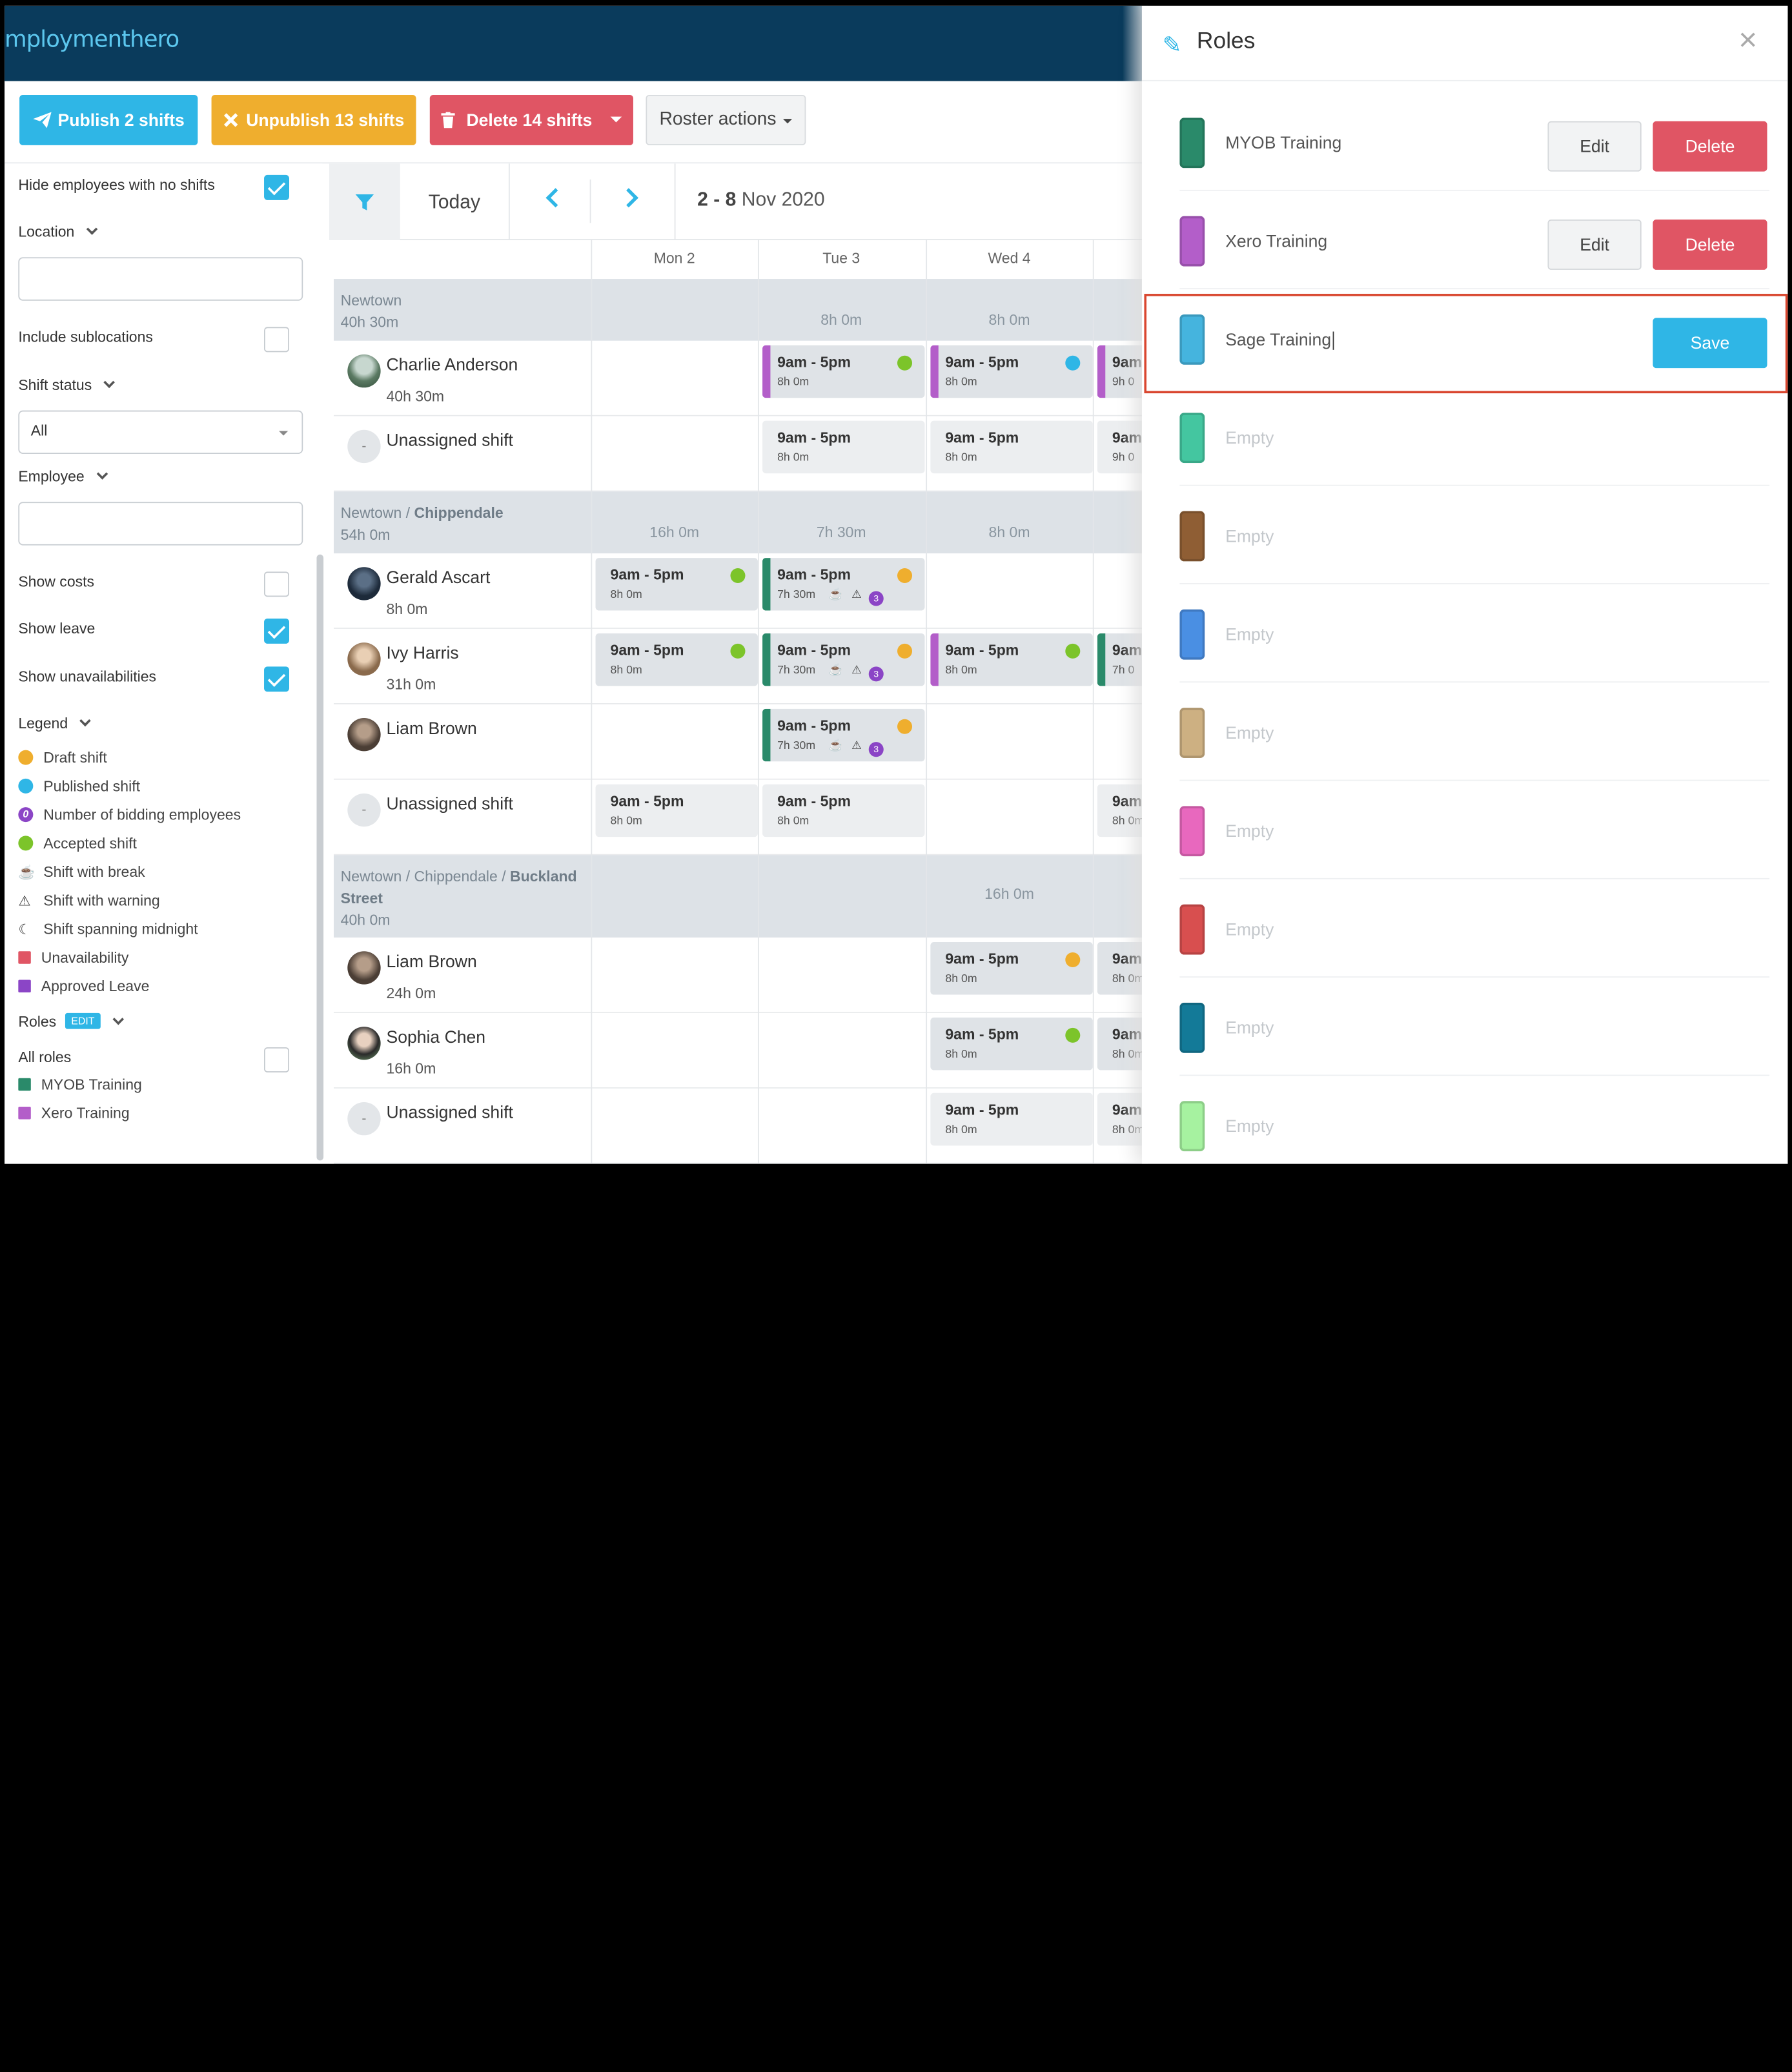 The height and width of the screenshot is (2072, 1792). Describe the element at coordinates (108, 120) in the screenshot. I see `publish-shifts-button: Publish 2 shifts` at that location.